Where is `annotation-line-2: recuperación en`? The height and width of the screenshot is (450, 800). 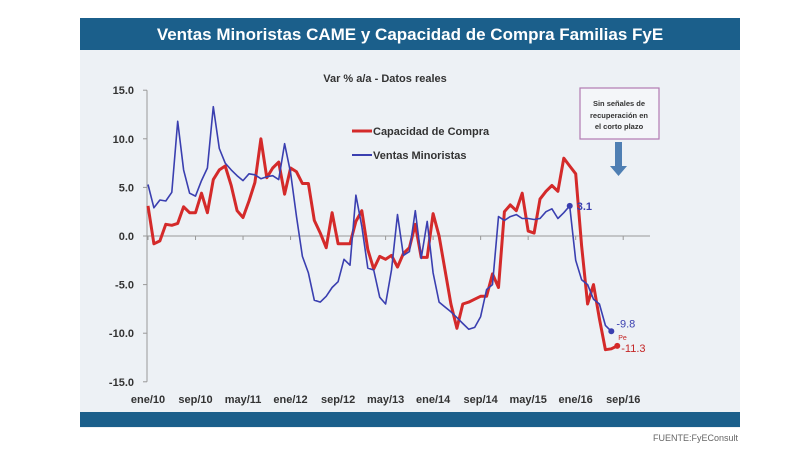 annotation-line-2: recuperación en is located at coordinates (619, 115).